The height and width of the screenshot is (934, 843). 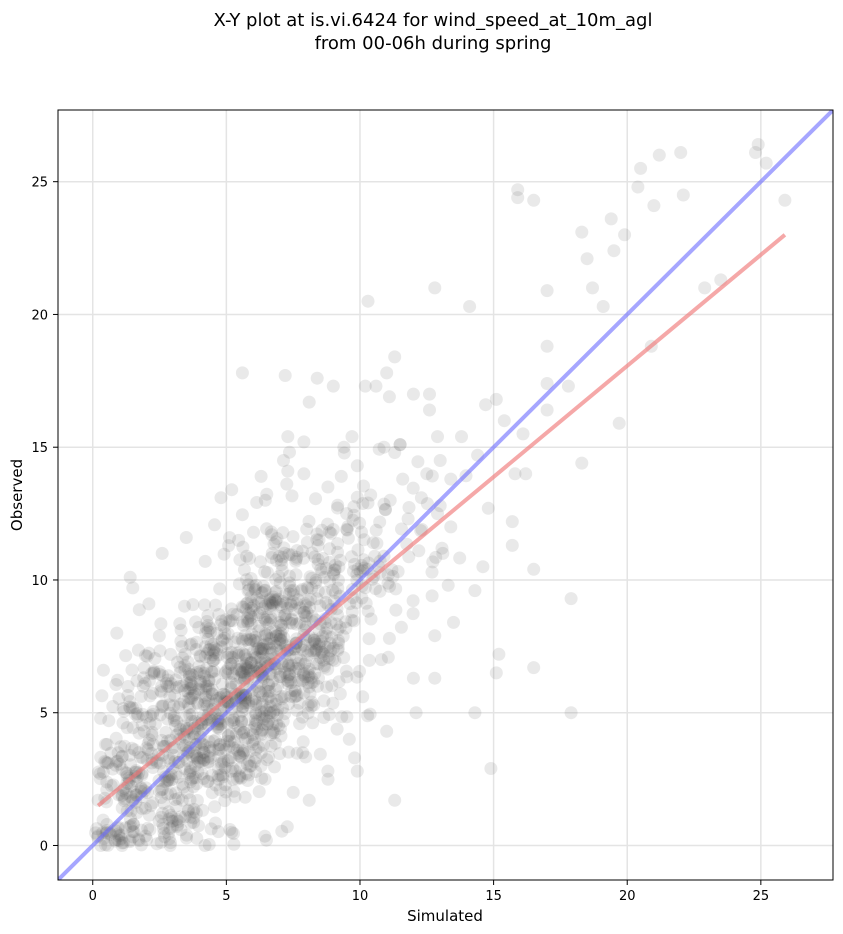 I want to click on y-tick-label: 0, so click(x=44, y=846).